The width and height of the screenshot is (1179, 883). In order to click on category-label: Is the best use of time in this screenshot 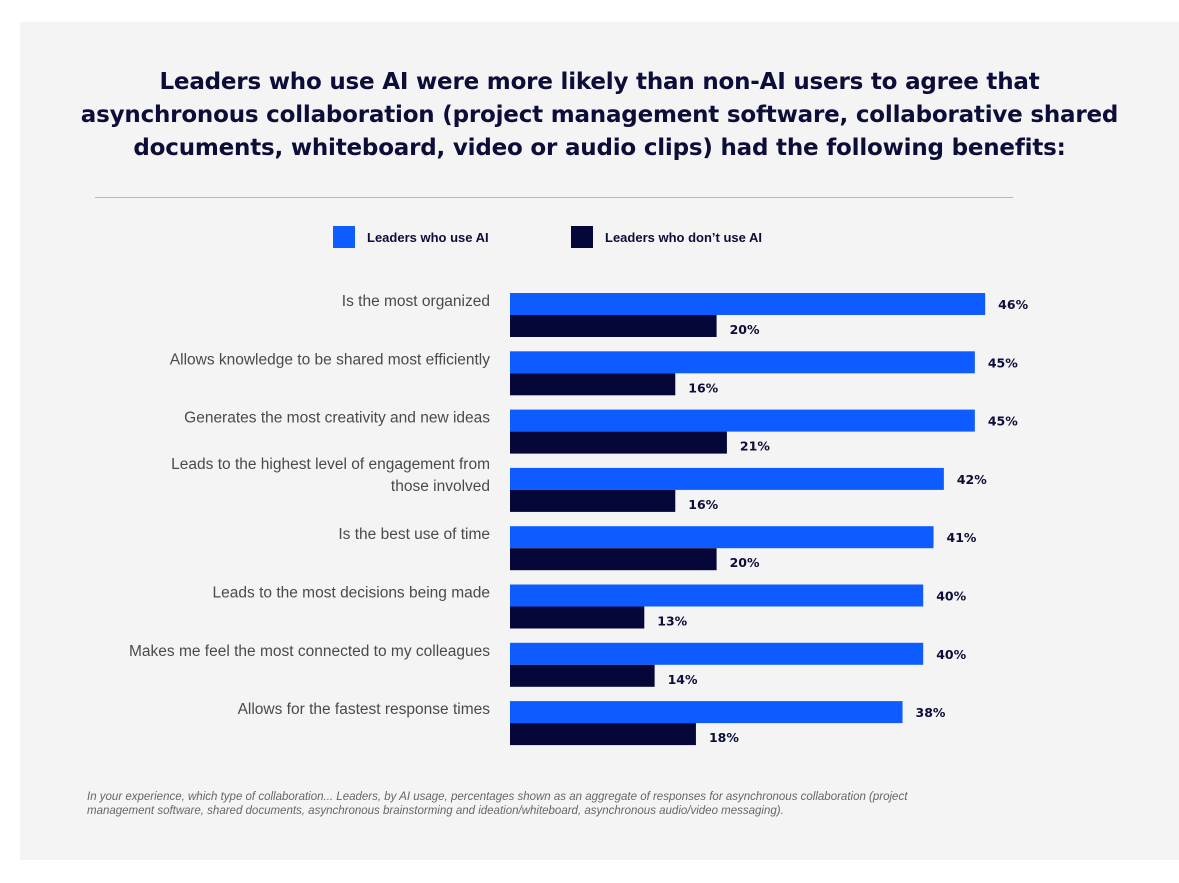, I will do `click(414, 534)`.